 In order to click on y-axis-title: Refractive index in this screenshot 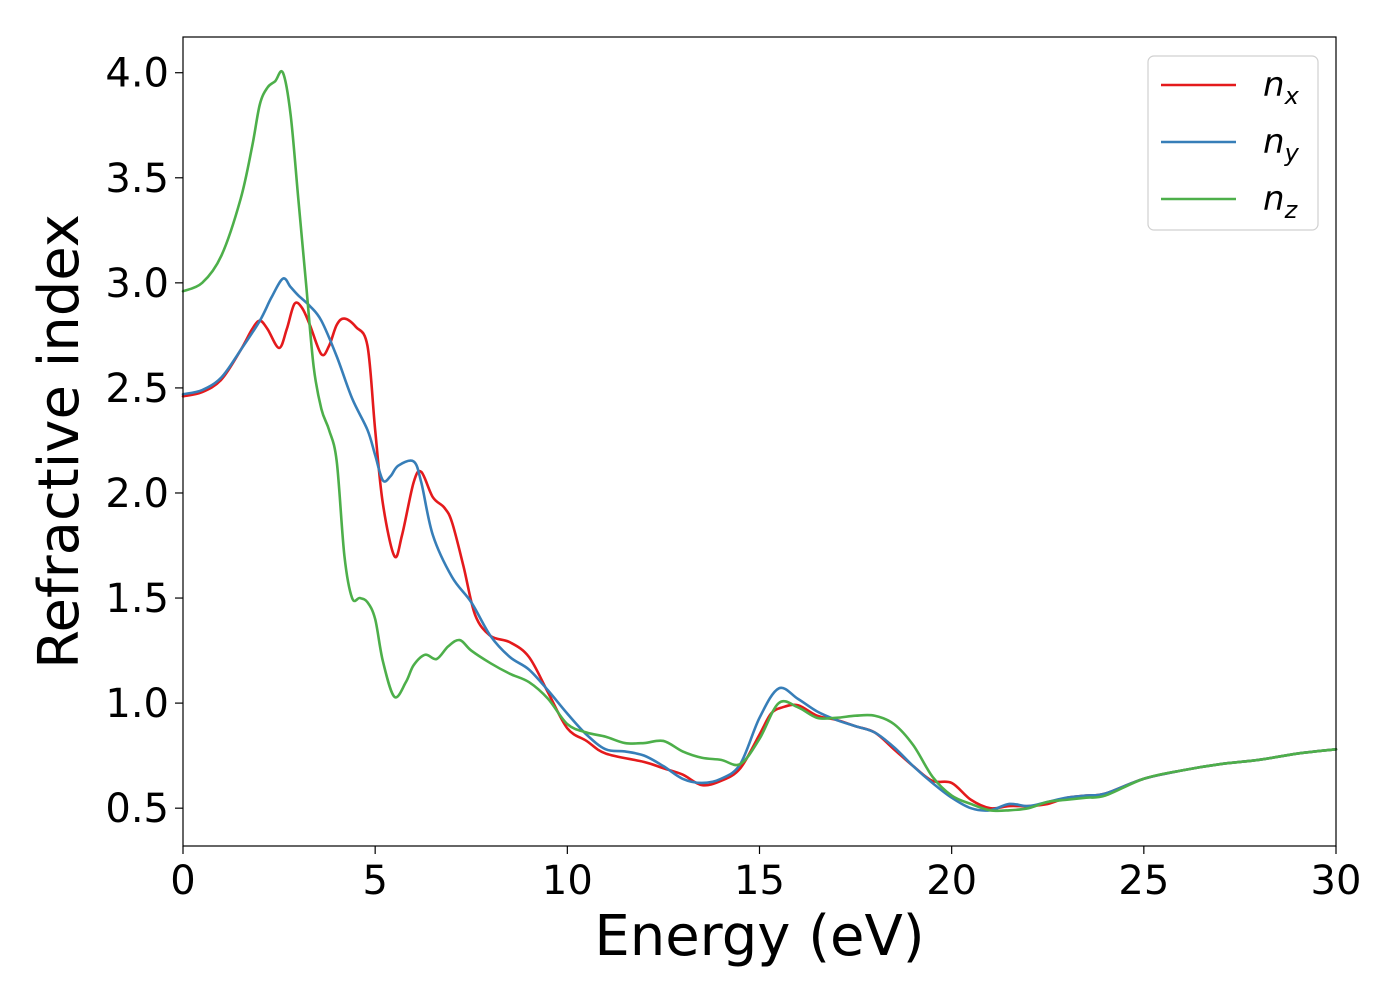, I will do `click(59, 441)`.